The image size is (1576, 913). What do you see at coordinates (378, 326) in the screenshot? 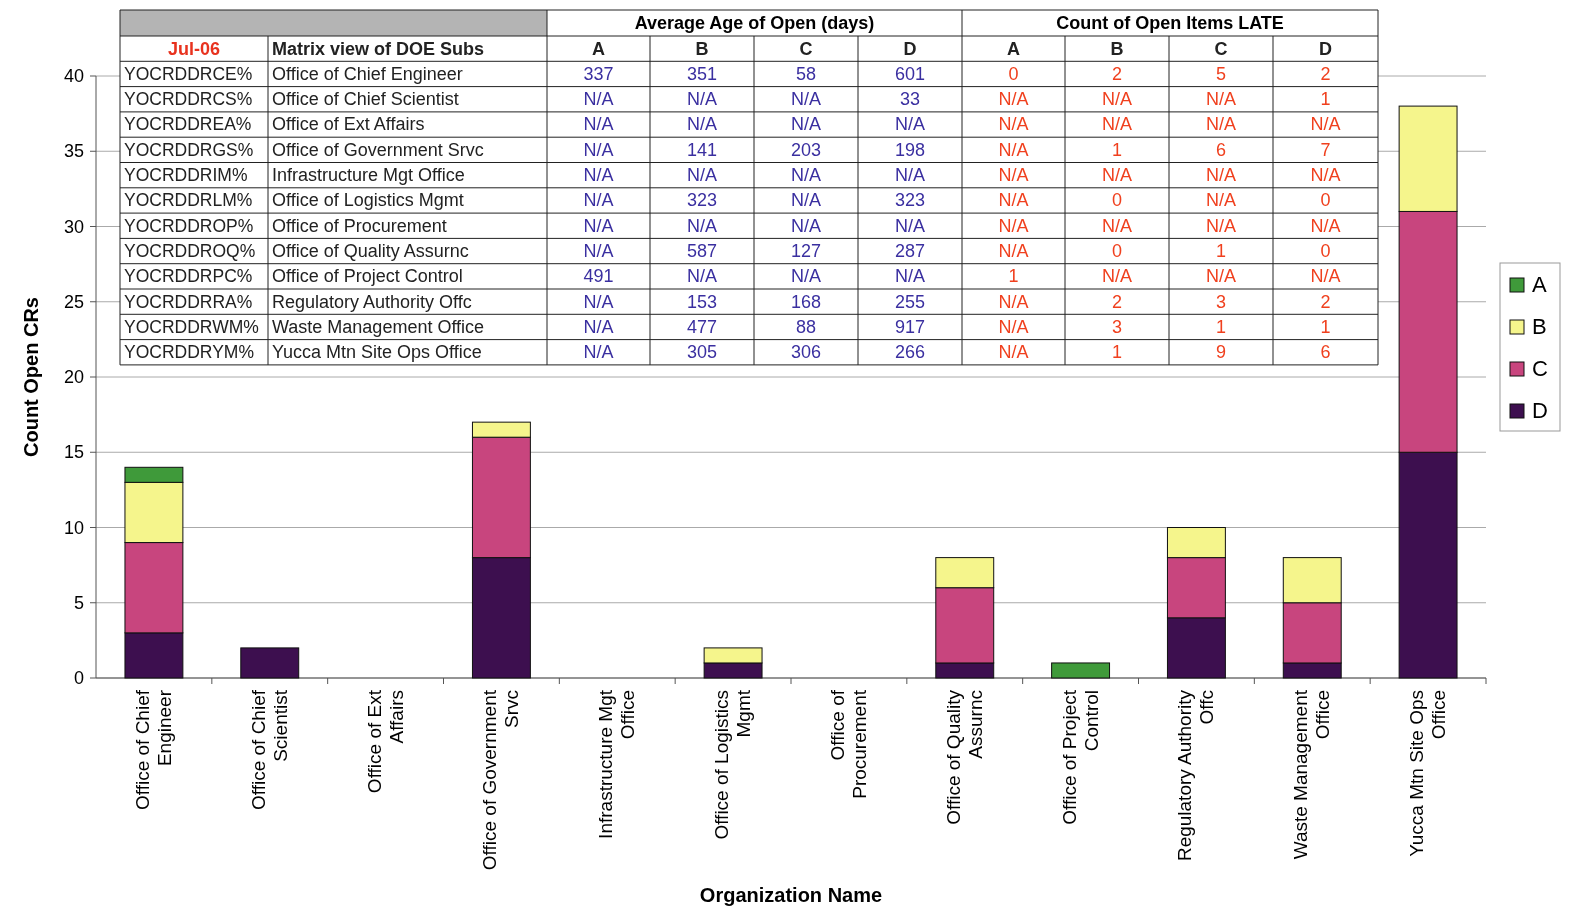
I see `annotation: Waste Management Office` at bounding box center [378, 326].